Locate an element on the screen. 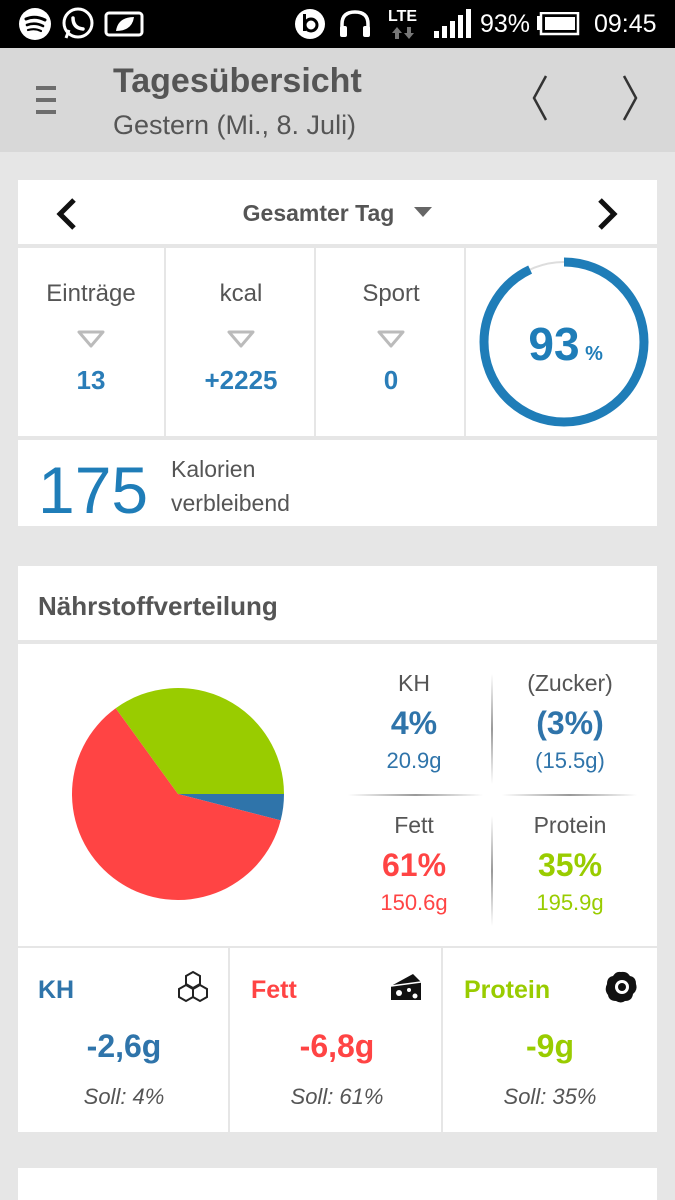 This screenshot has width=675, height=1200. stat-value: +2225 is located at coordinates (241, 380).